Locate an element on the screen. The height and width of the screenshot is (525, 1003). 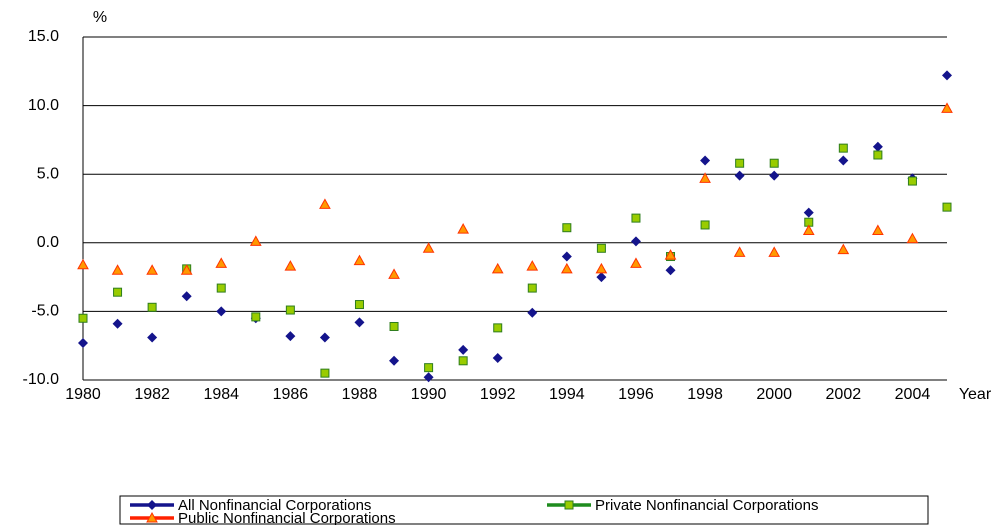
x-tick-label: 1988 is located at coordinates (360, 394).